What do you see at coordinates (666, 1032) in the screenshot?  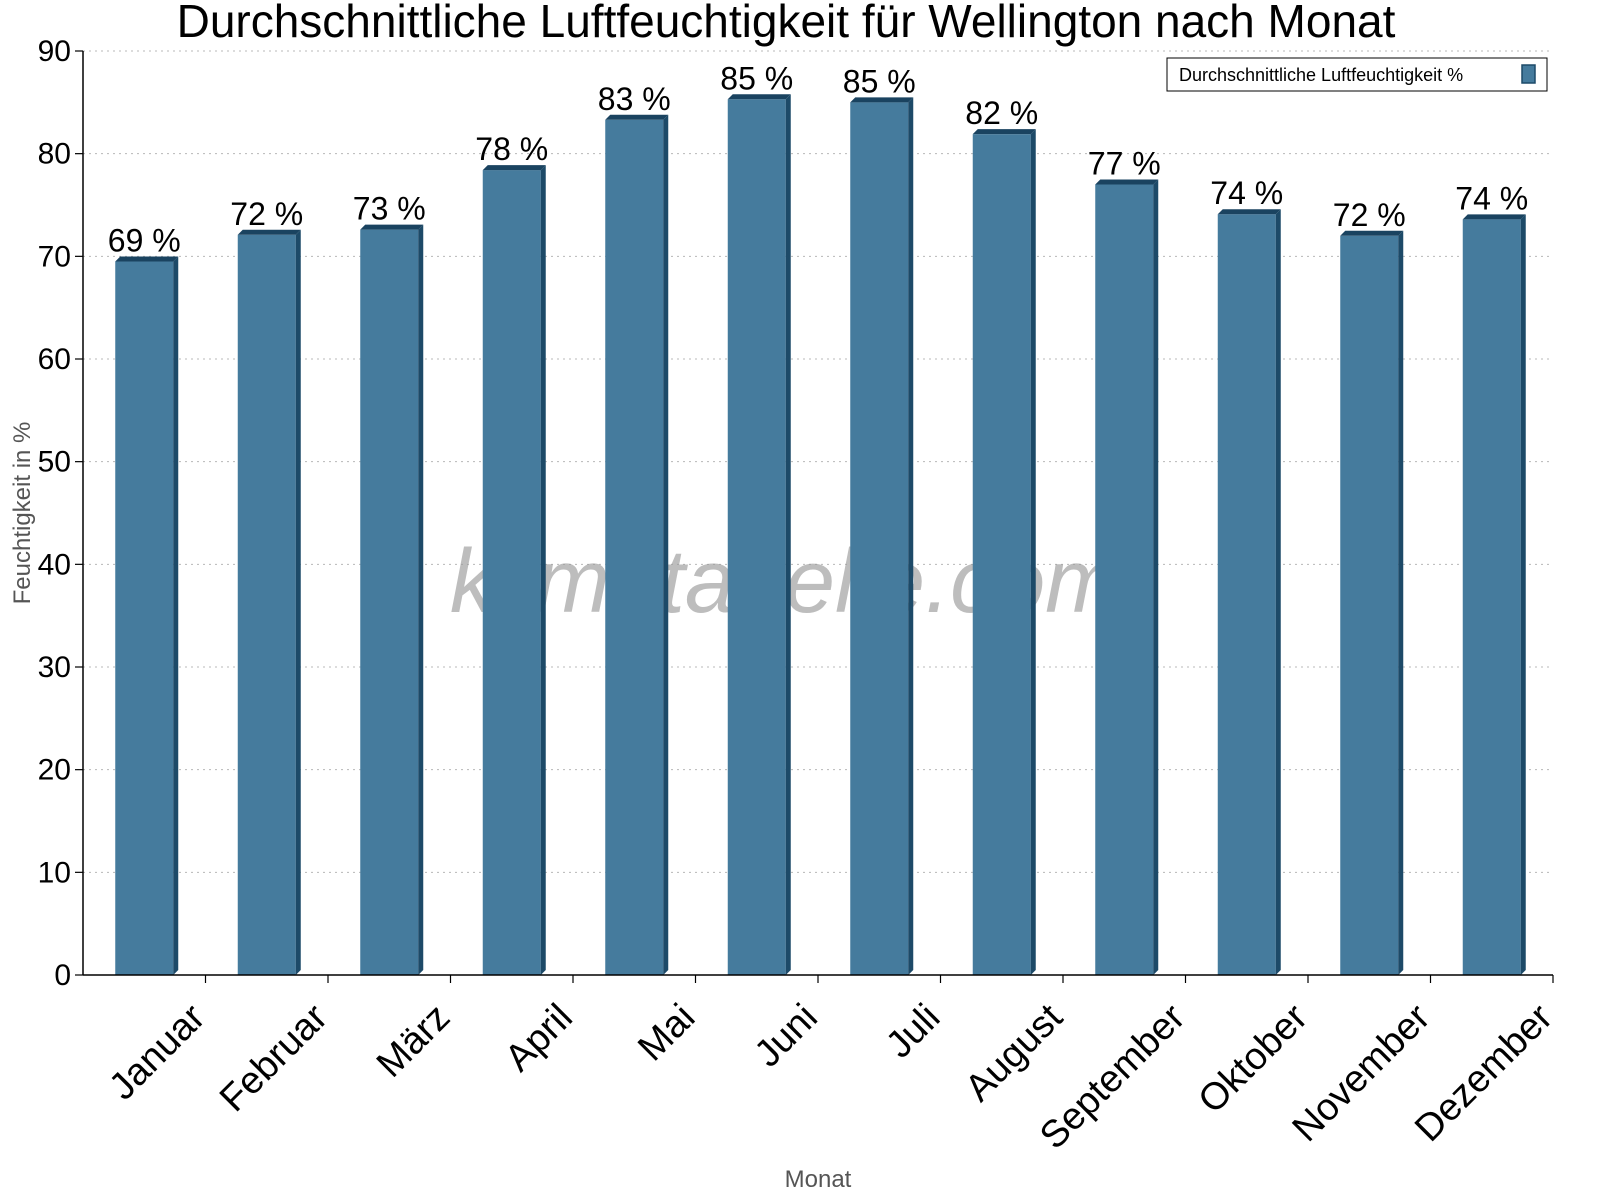 I see `x-tick-label: Mai` at bounding box center [666, 1032].